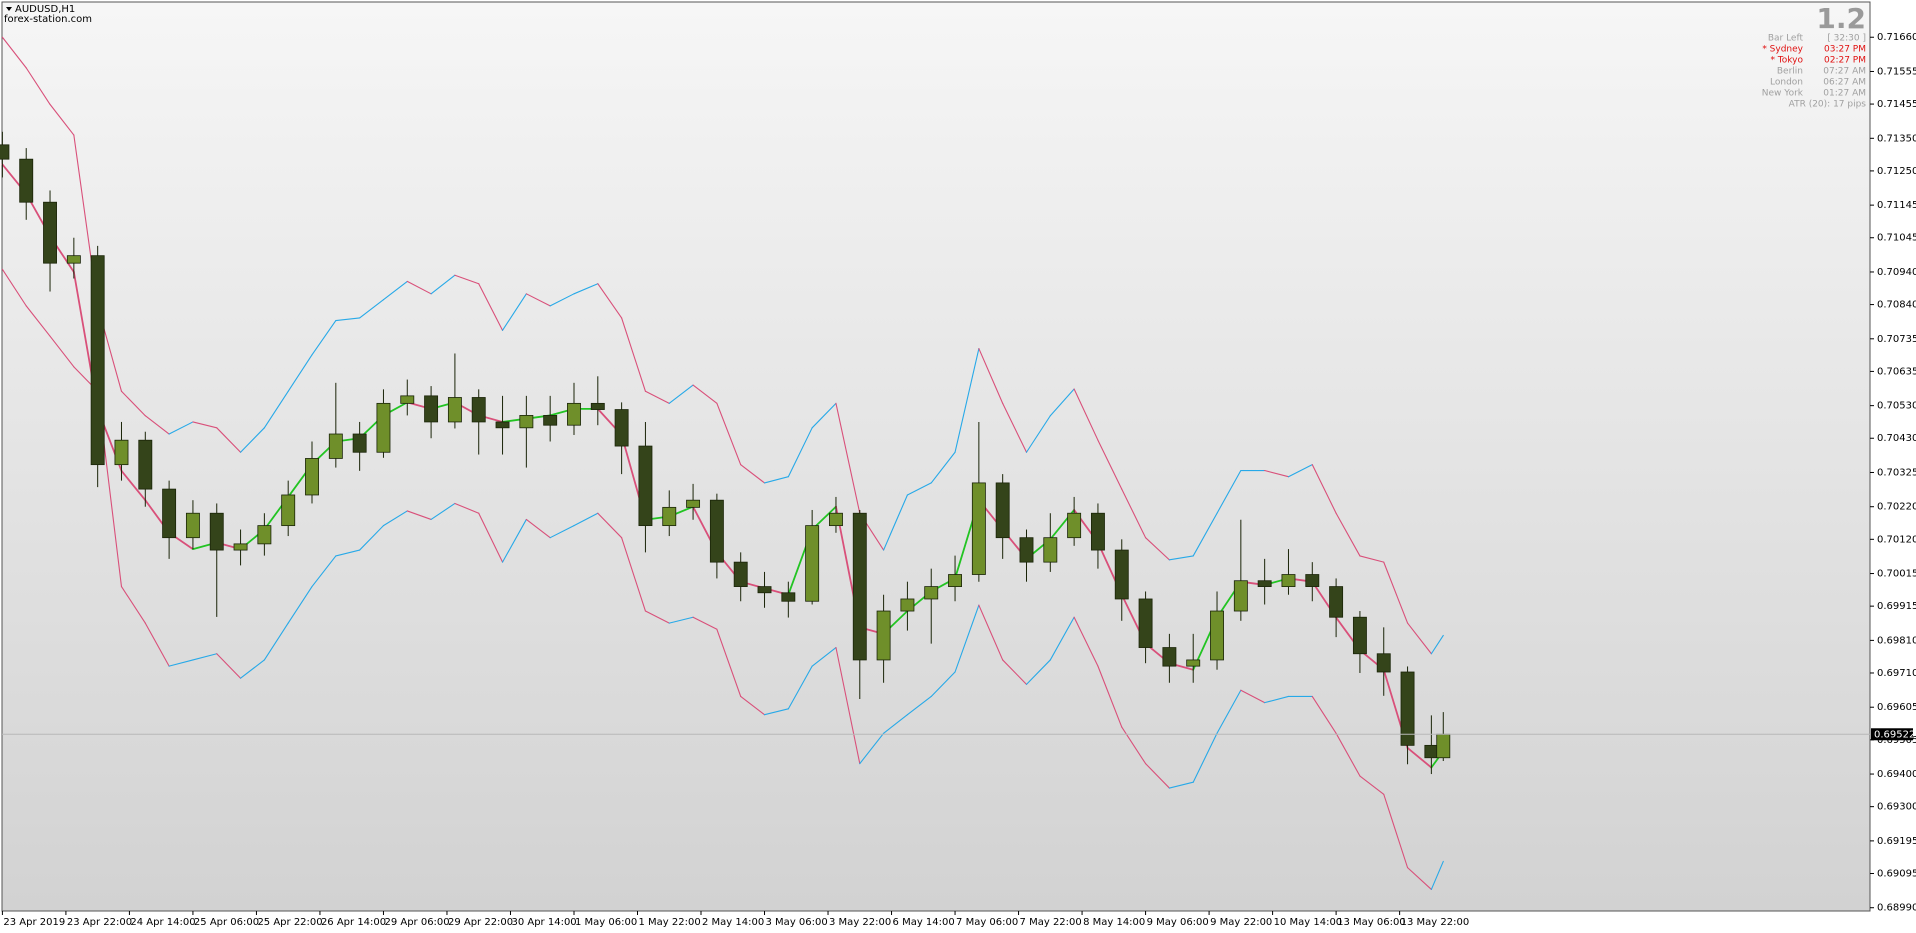  Describe the element at coordinates (1841, 18) in the screenshot. I see `version: 1.2` at that location.